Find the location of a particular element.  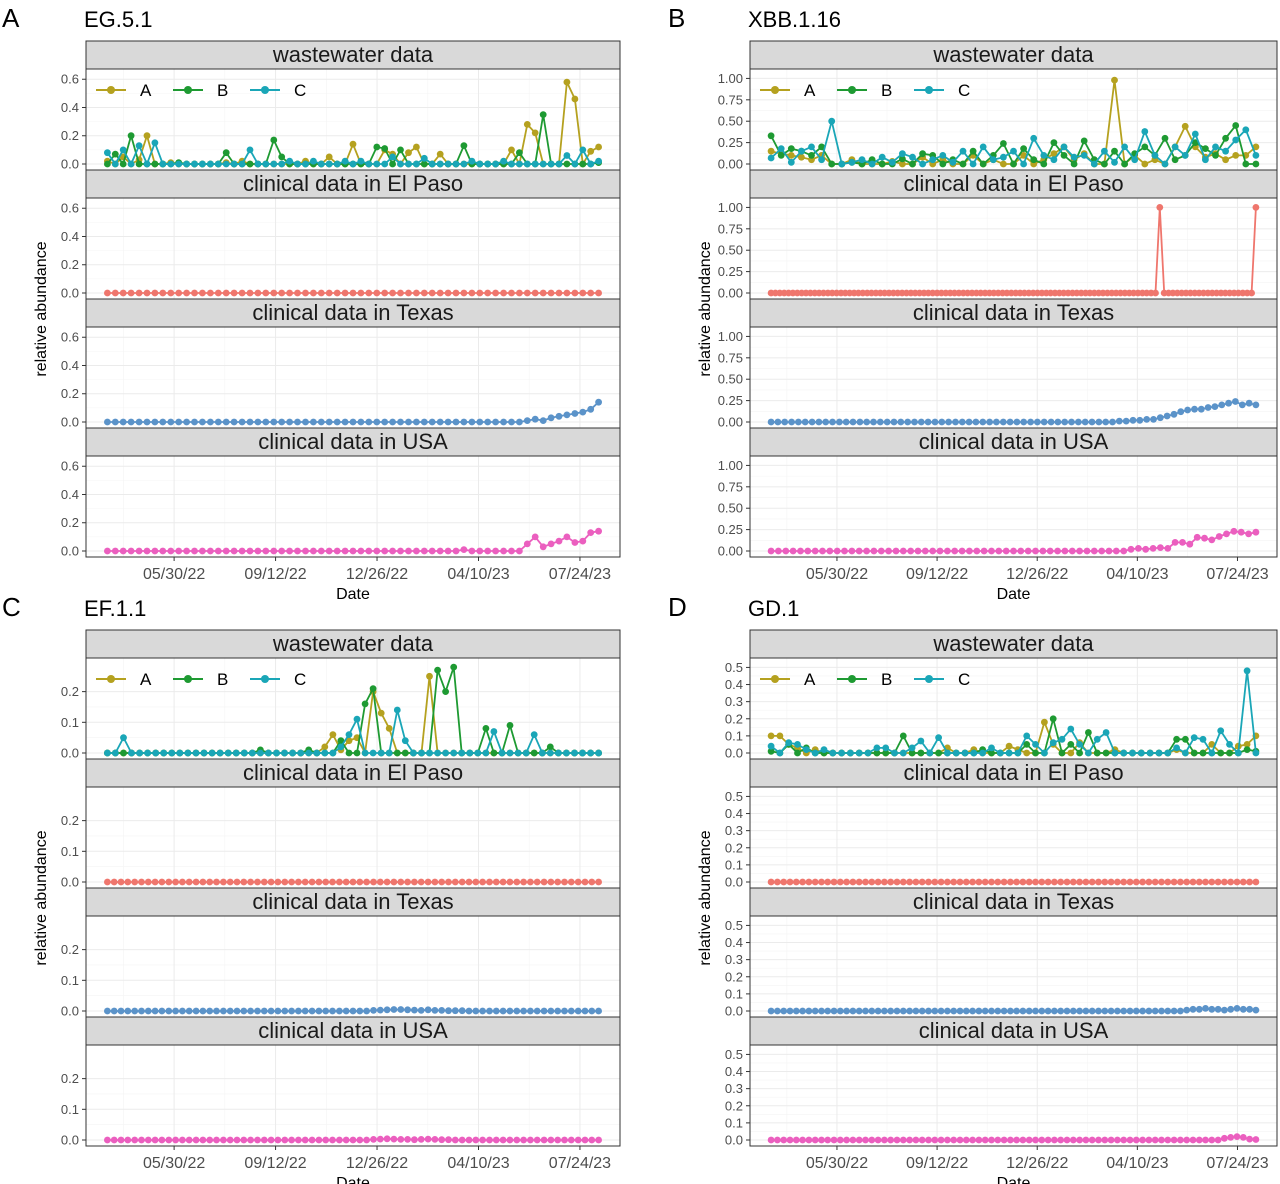

x-tick-label: 09/12/22 is located at coordinates (937, 574).